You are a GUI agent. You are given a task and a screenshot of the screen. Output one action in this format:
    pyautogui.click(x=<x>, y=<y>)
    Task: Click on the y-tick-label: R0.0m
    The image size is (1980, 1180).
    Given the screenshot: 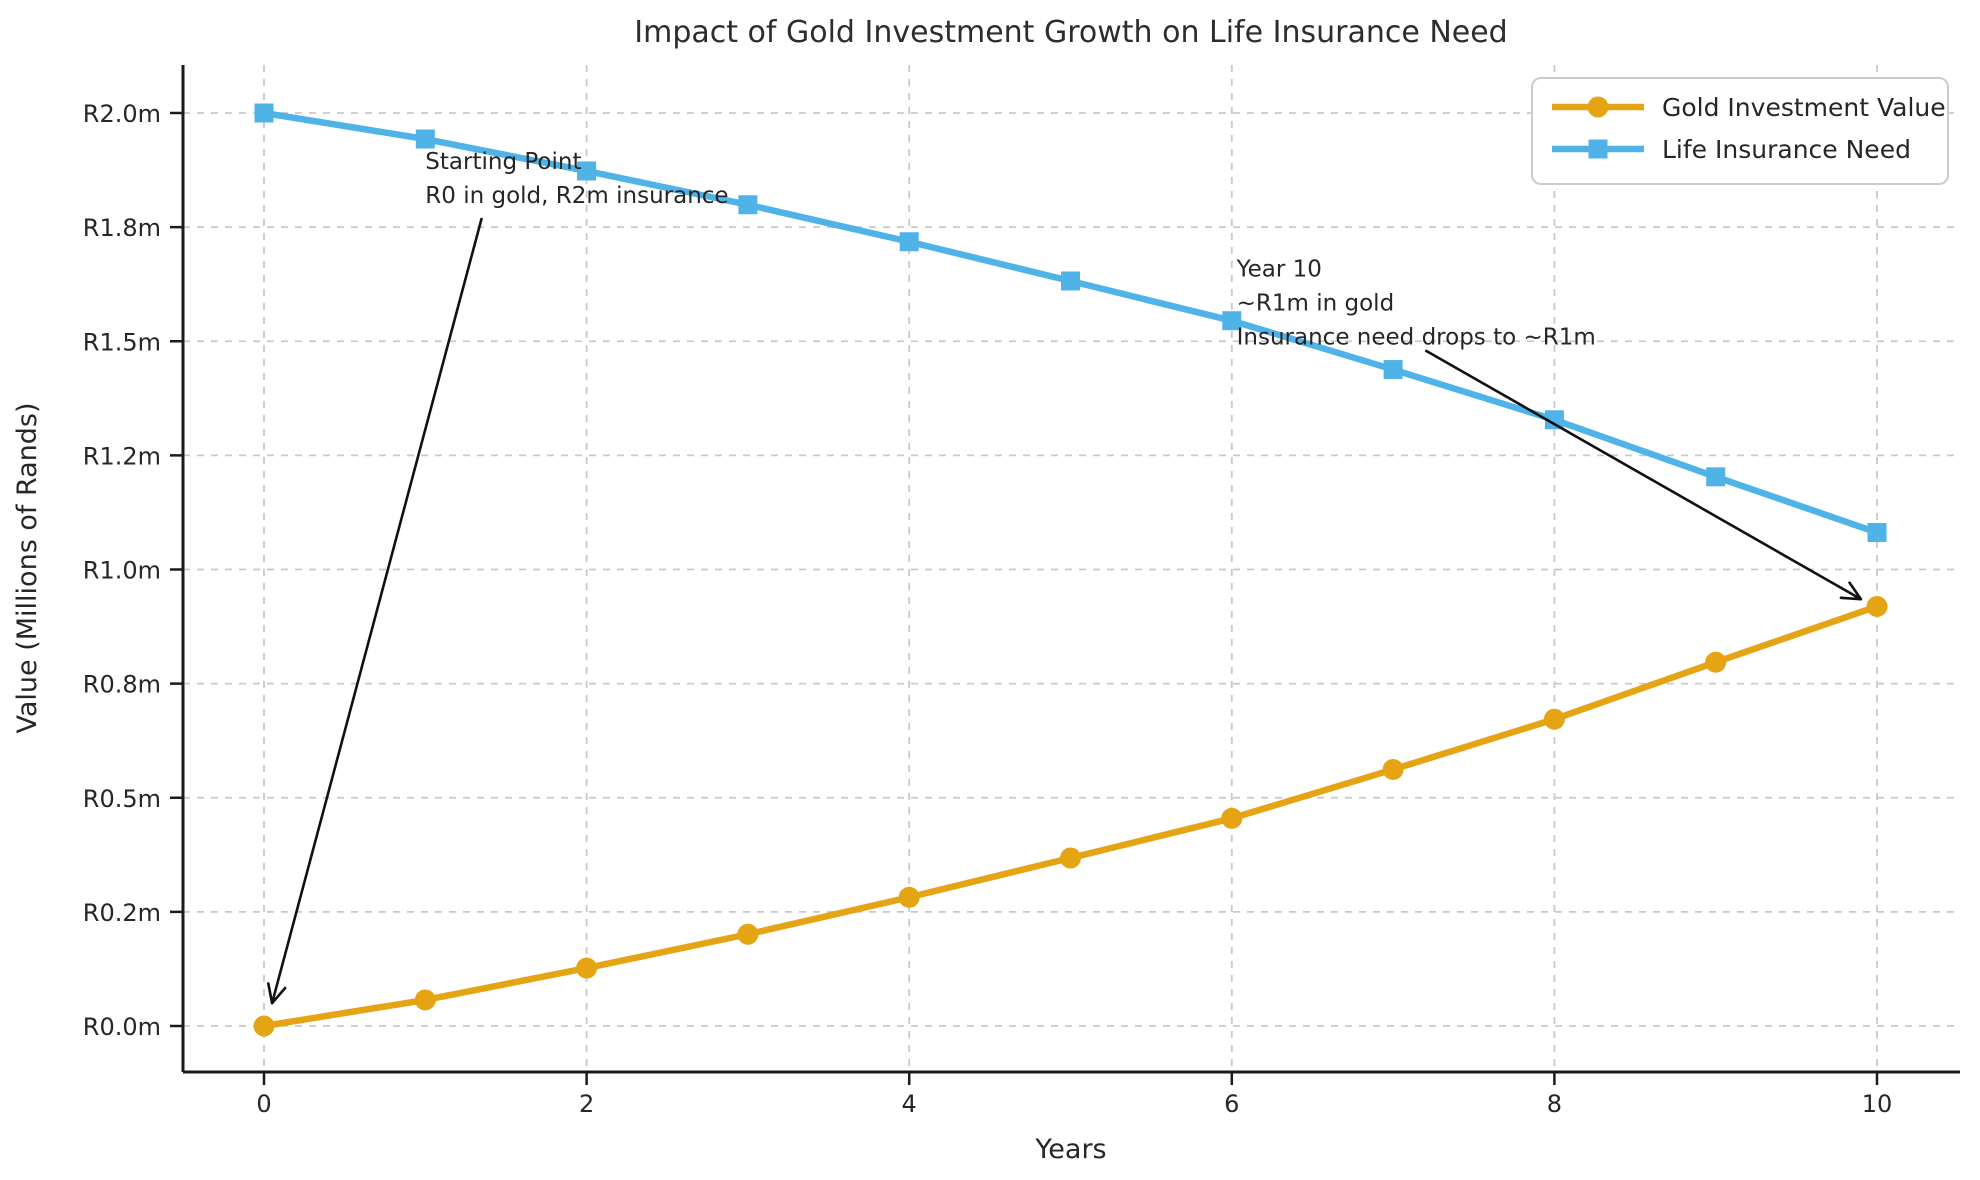 What is the action you would take?
    pyautogui.click(x=122, y=1027)
    